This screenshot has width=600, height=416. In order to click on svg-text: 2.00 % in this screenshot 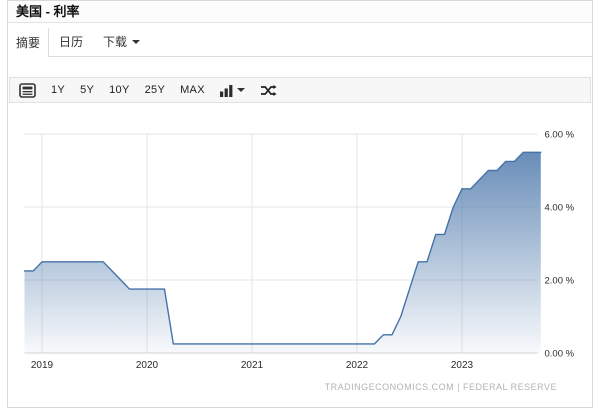, I will do `click(560, 281)`.